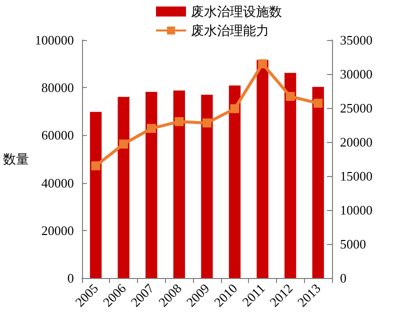 This screenshot has height=322, width=402. I want to click on y-tick-label: 40000, so click(57, 182).